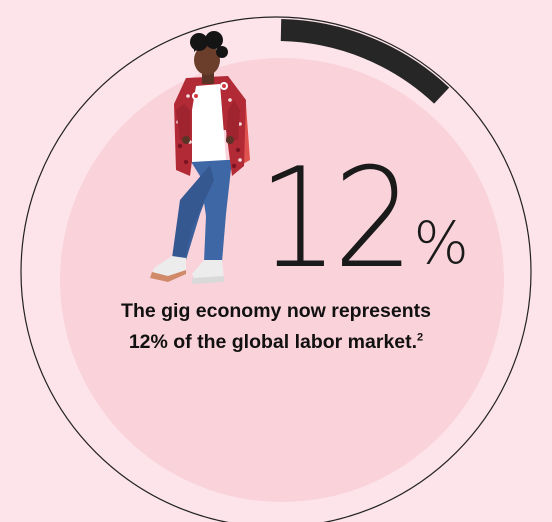 The image size is (552, 522). Describe the element at coordinates (365, 61) in the screenshot. I see `progress-arc` at that location.